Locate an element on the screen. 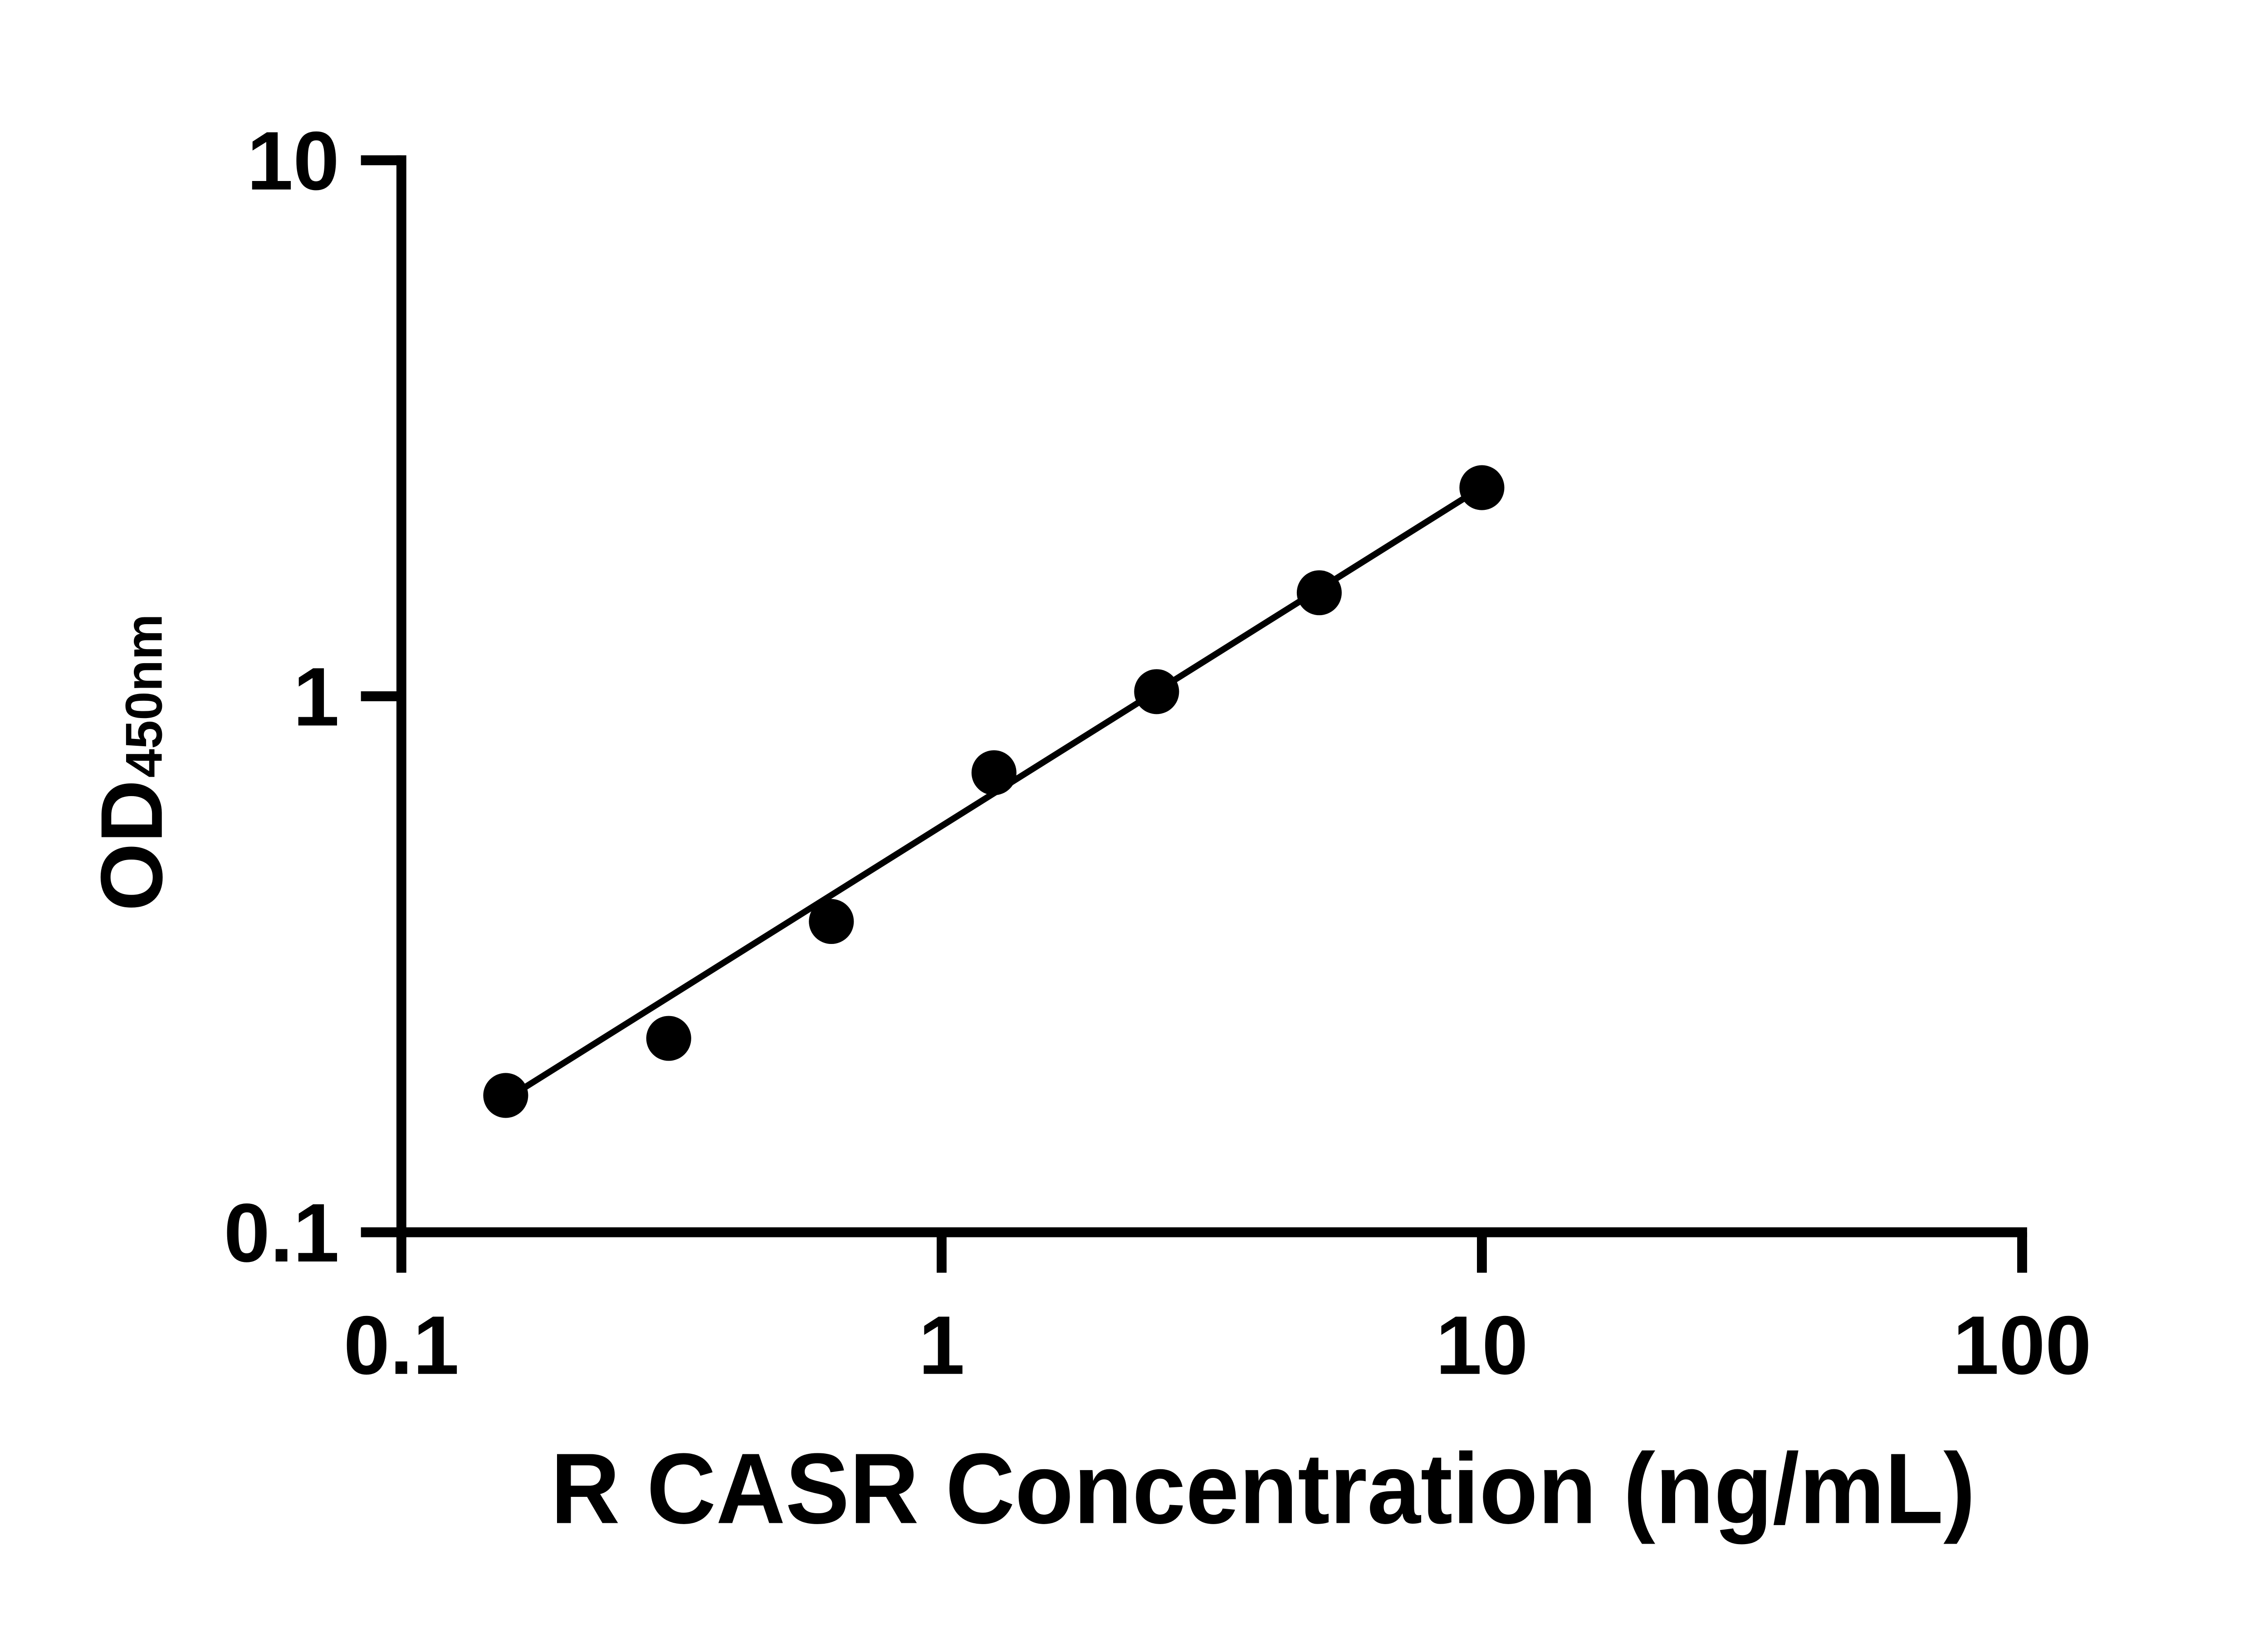  x-tick-label: 10 is located at coordinates (1482, 1345).